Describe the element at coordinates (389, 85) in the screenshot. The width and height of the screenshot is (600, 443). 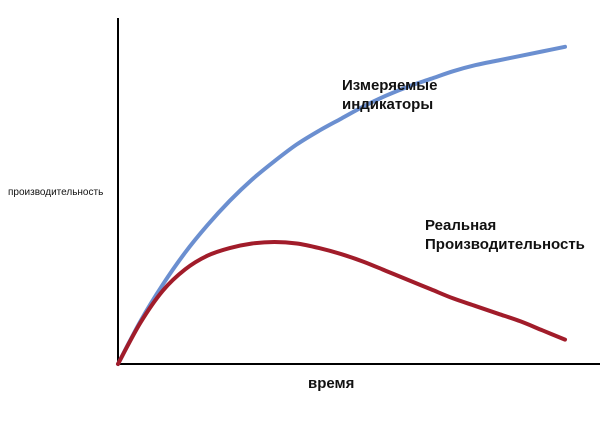
I see `series-label-measured-line1: Измеряемые` at that location.